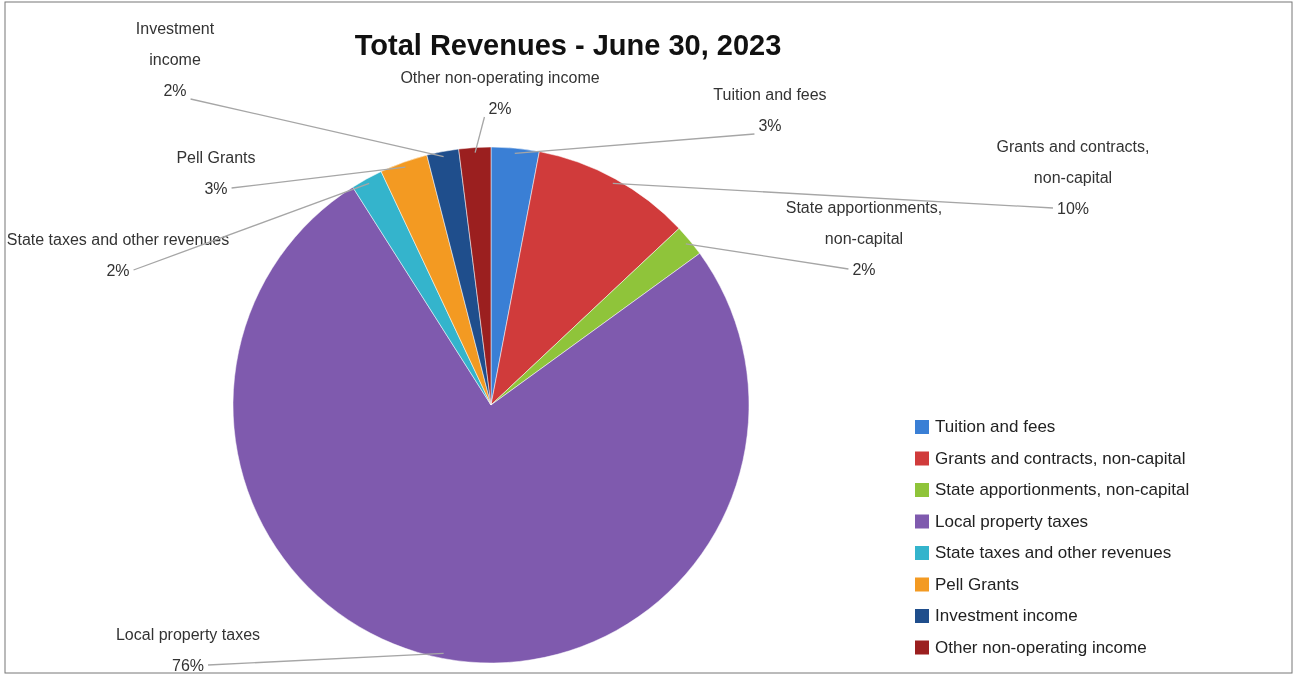  What do you see at coordinates (188, 634) in the screenshot?
I see `slice-label: Local property taxes` at bounding box center [188, 634].